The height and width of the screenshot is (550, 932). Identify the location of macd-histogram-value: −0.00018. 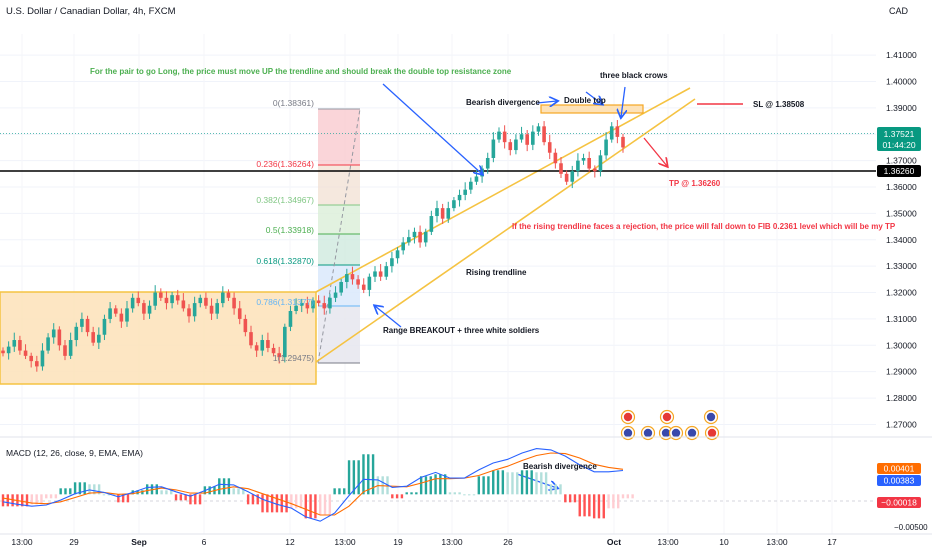
(899, 503).